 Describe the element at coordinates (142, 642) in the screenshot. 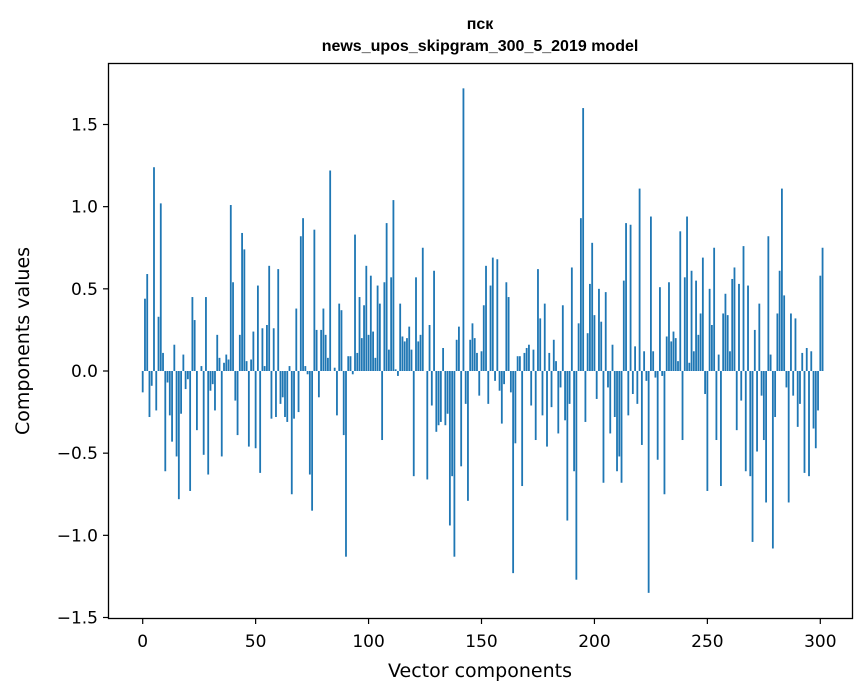

I see `x-tick-label-0: 0` at that location.